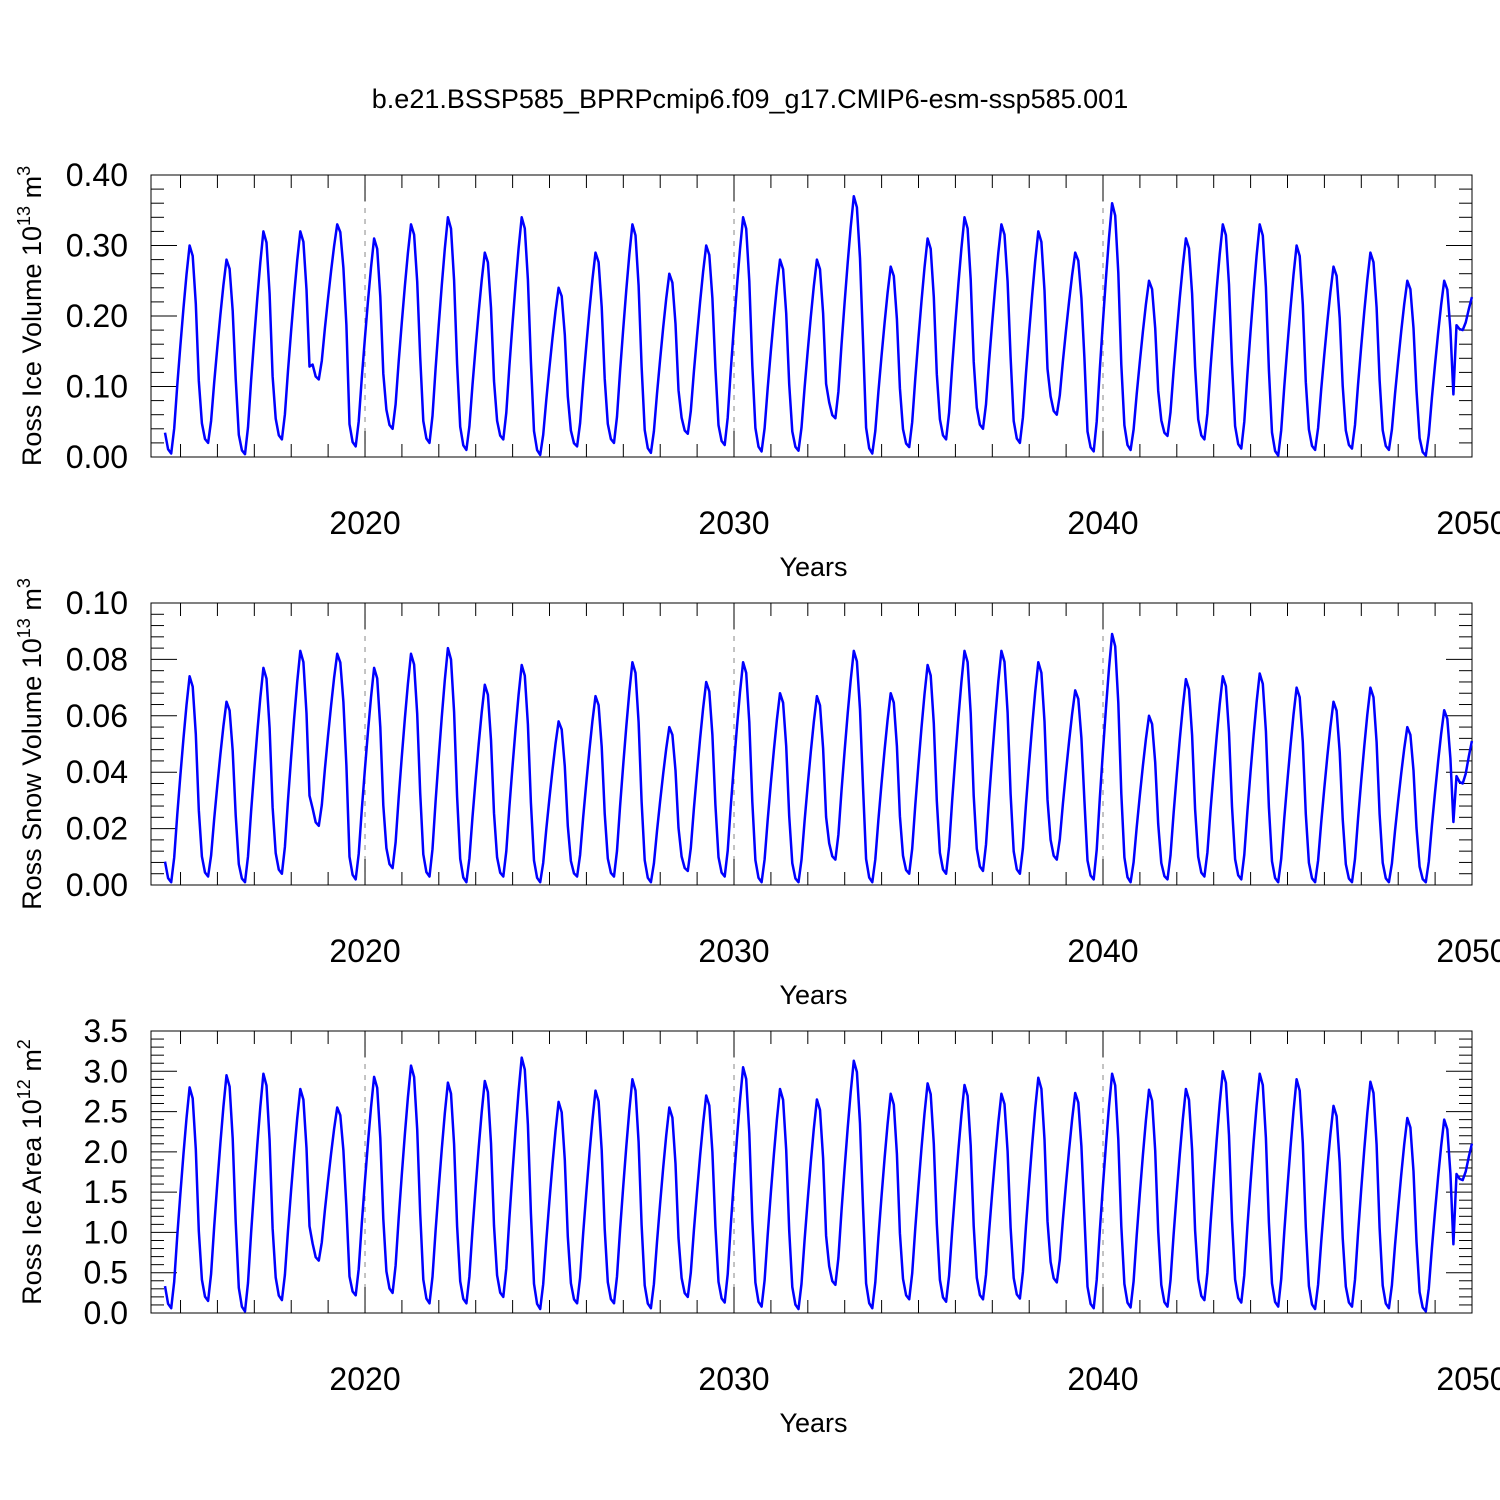  Describe the element at coordinates (97, 175) in the screenshot. I see `y-tick-label: 0.40` at that location.